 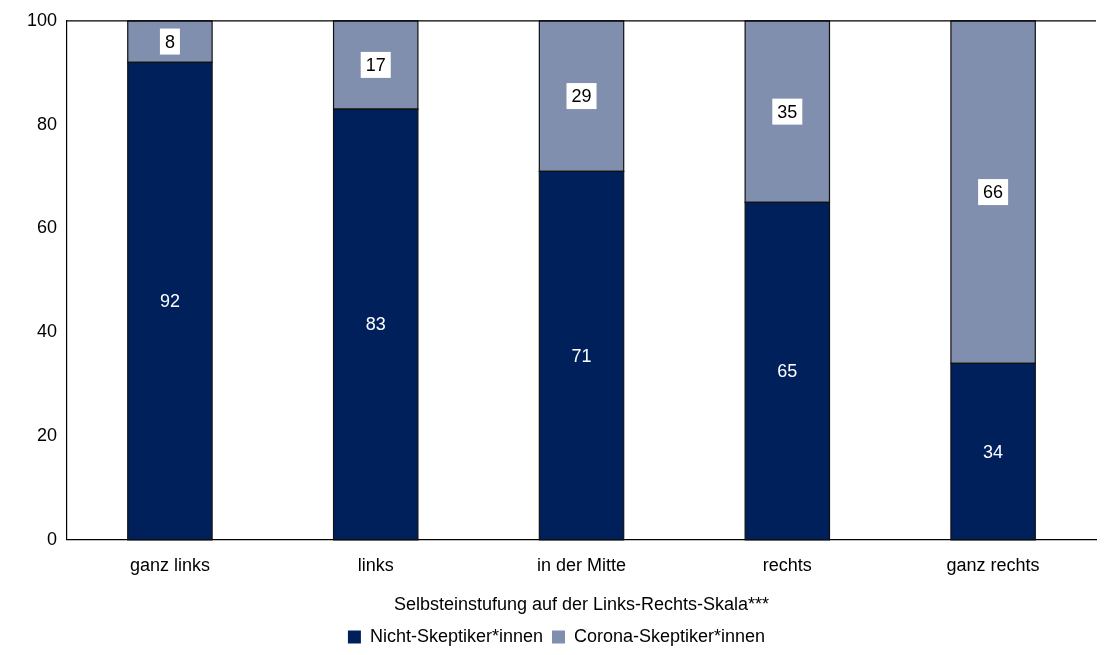 What do you see at coordinates (42, 19) in the screenshot?
I see `y-tick-label: 100` at bounding box center [42, 19].